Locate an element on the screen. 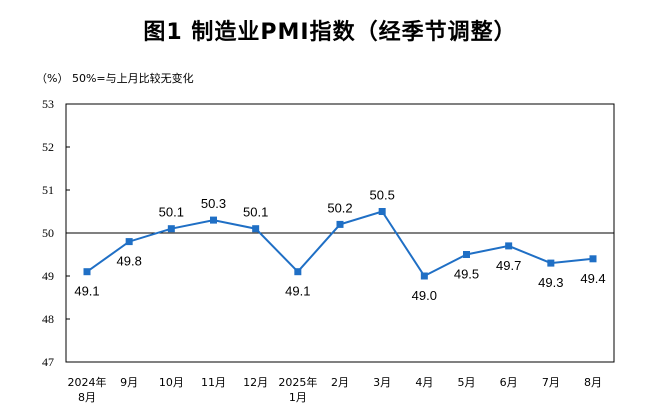 This screenshot has height=417, width=660. x-tick-label-line: 3月 is located at coordinates (382, 382).